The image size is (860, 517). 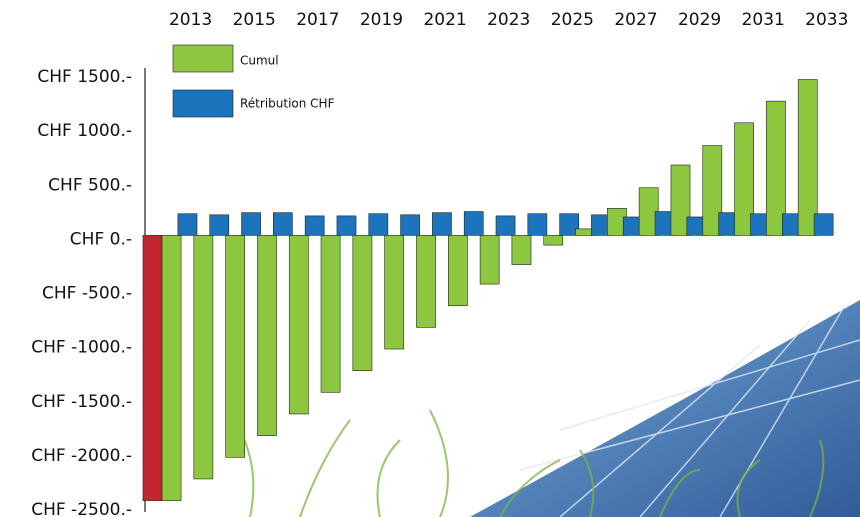 What do you see at coordinates (254, 20) in the screenshot?
I see `x-tick-label: 2015` at bounding box center [254, 20].